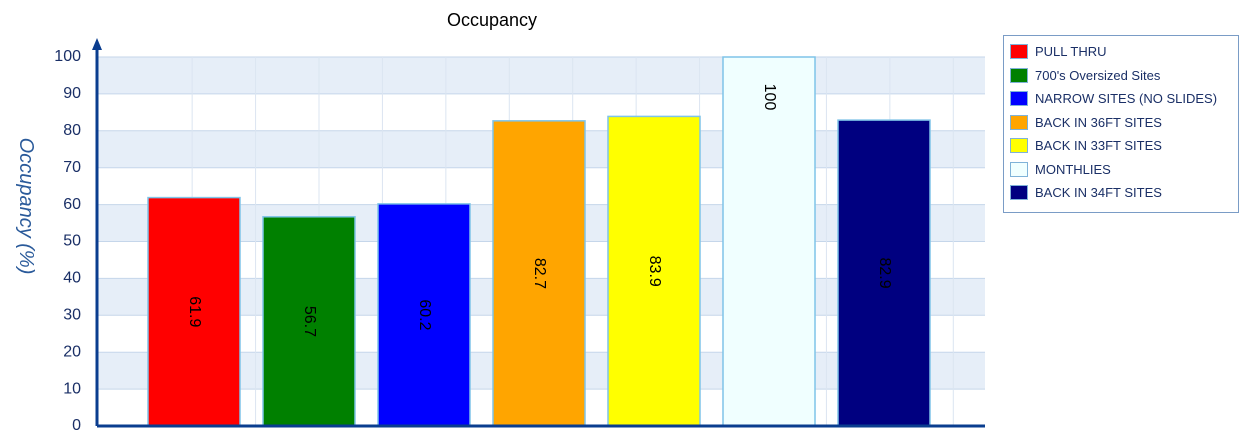 The image size is (1245, 435). Describe the element at coordinates (72, 93) in the screenshot. I see `y-tick-label: 90` at that location.